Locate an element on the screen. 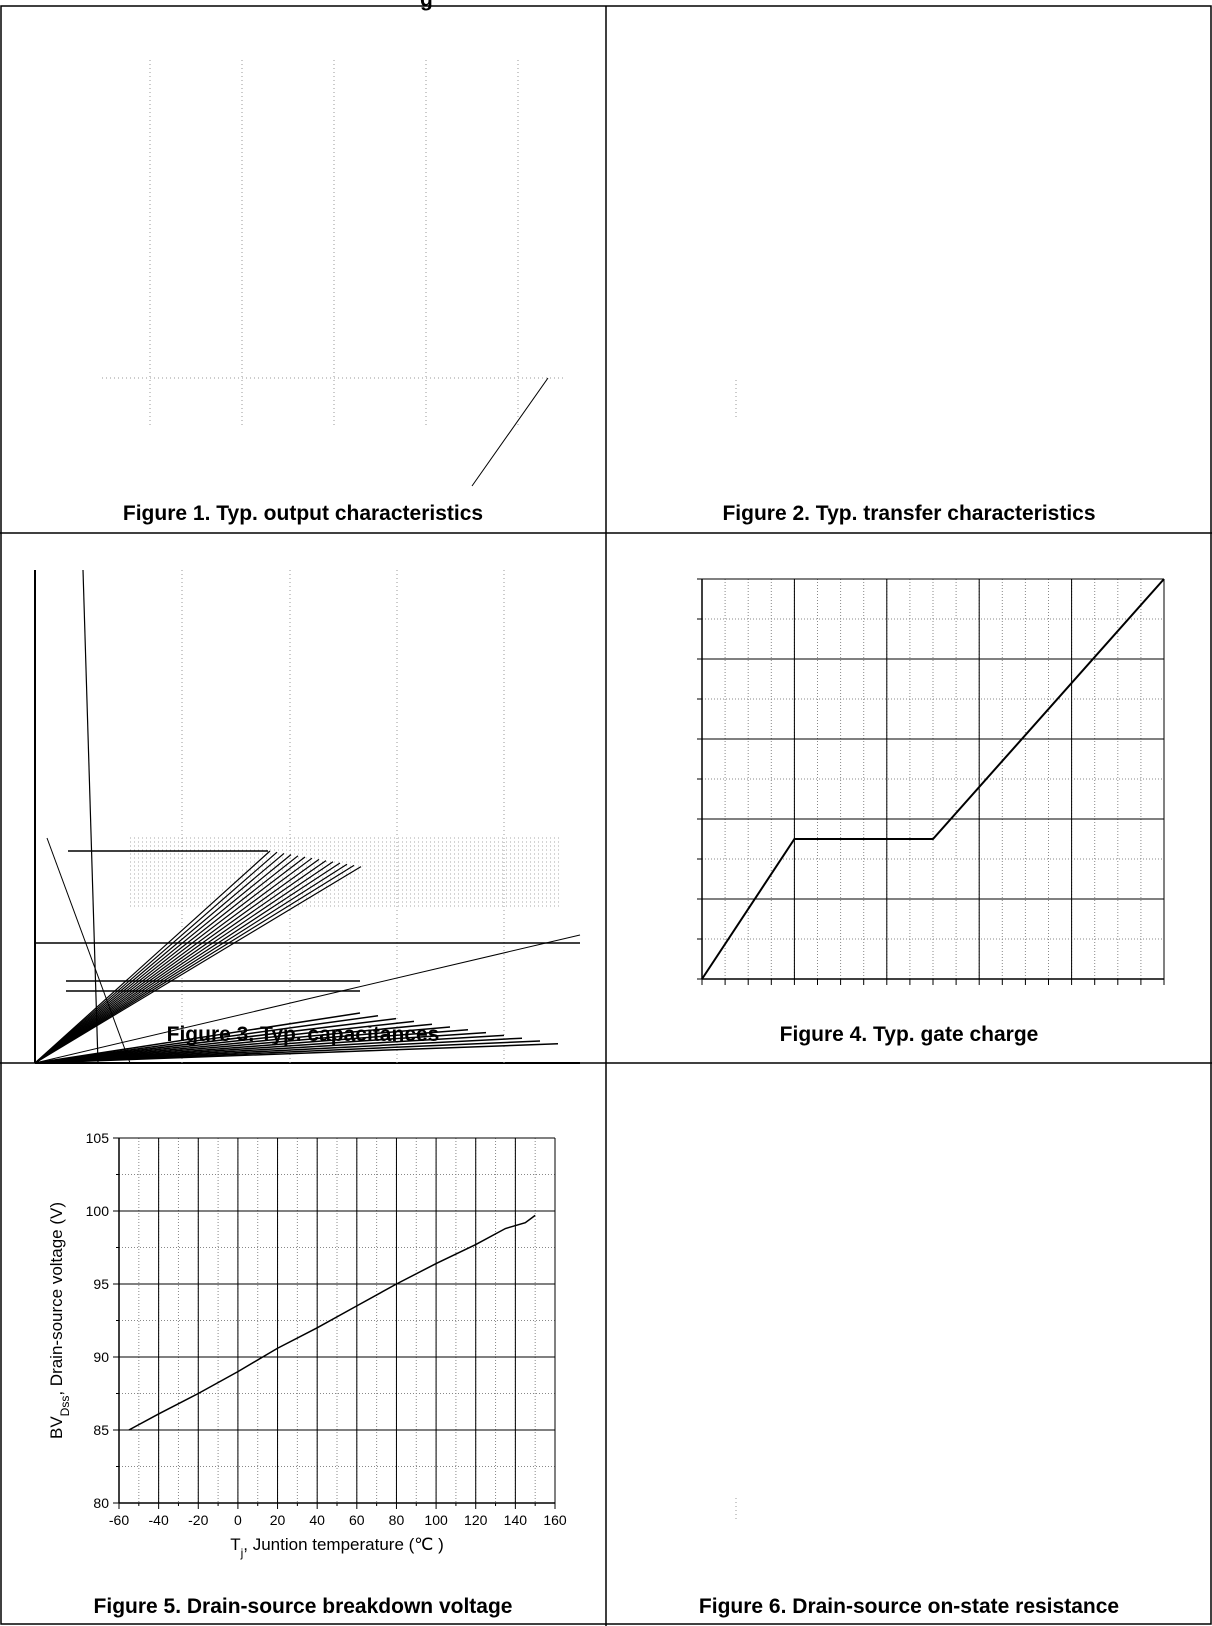  figure-1-caption: Figure 1. Typ. output characteristics is located at coordinates (303, 513).